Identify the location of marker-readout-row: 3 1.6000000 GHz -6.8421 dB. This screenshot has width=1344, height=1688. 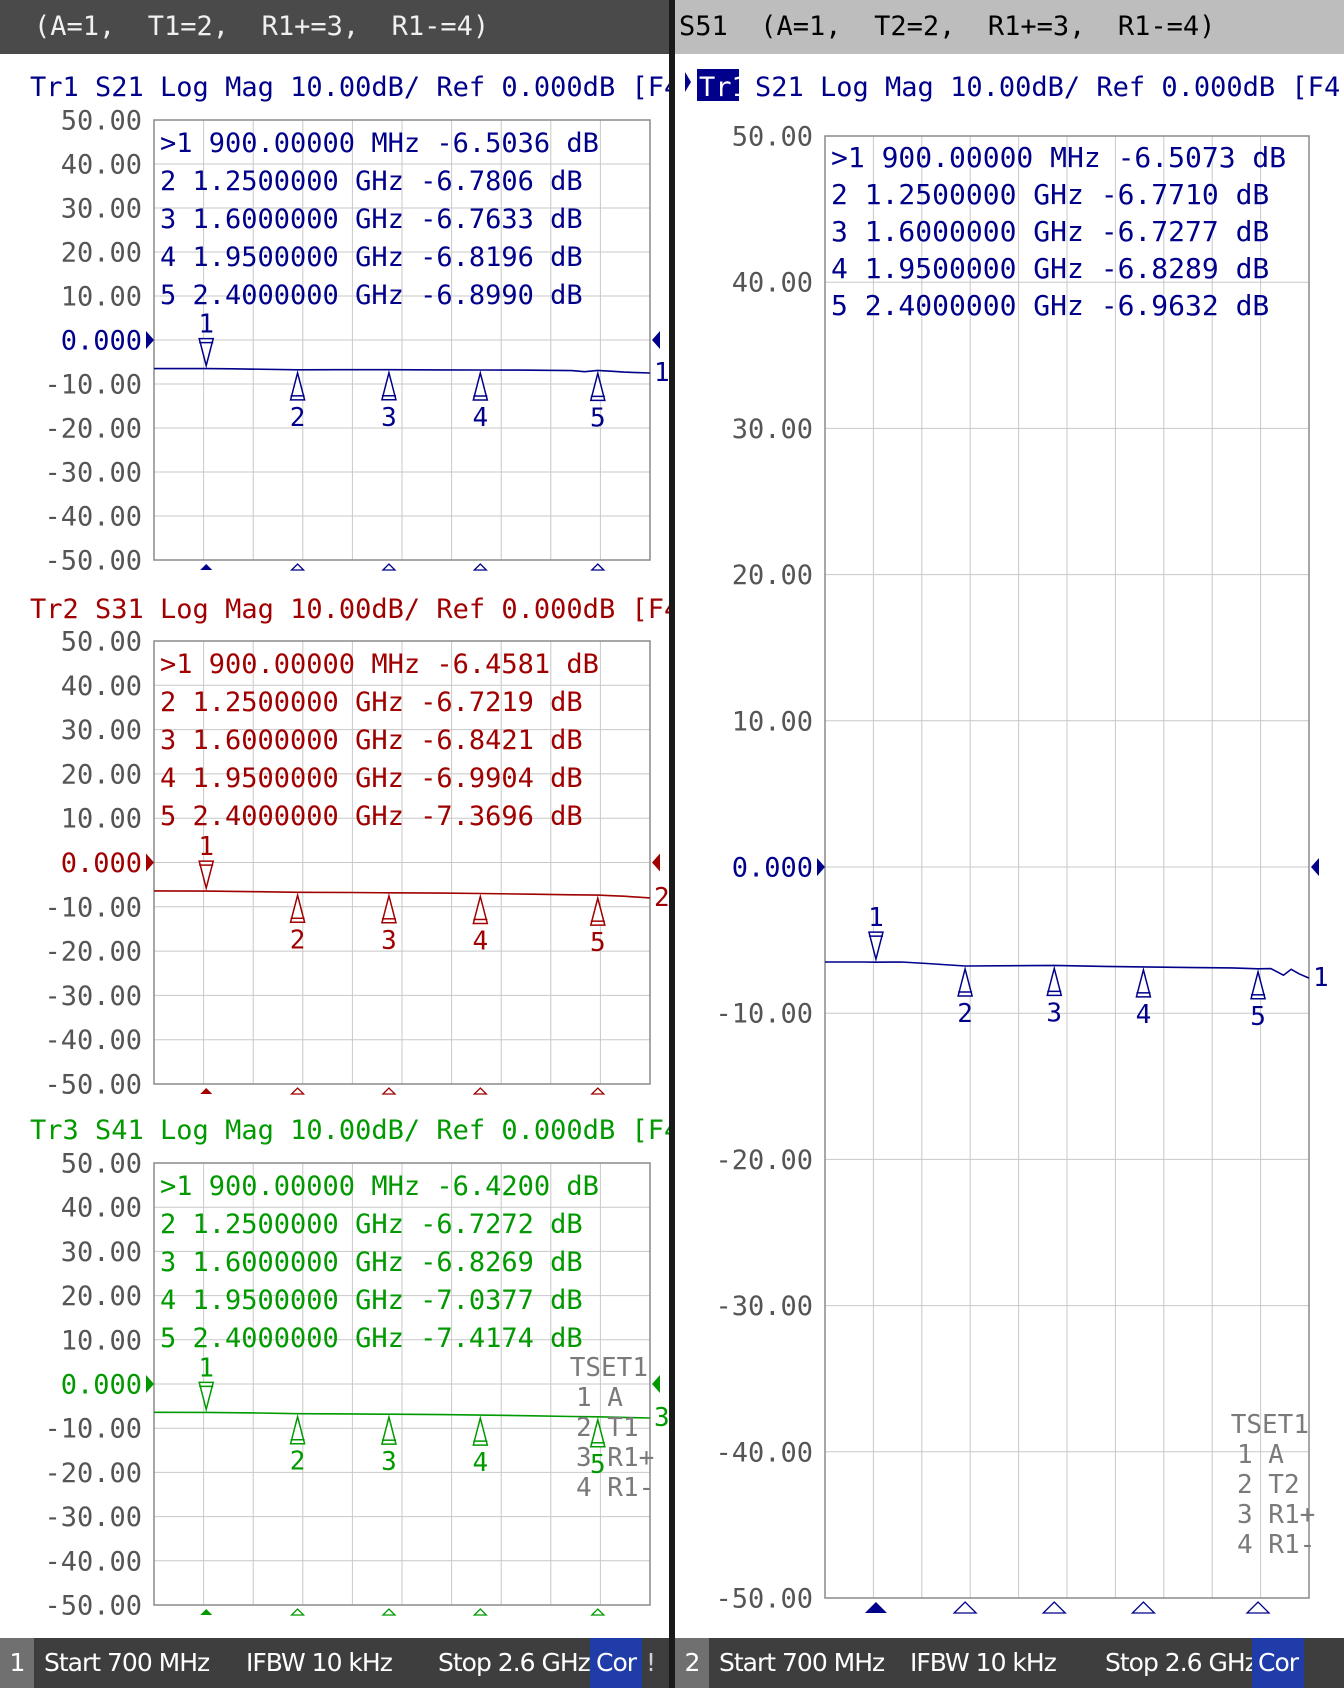
(371, 740).